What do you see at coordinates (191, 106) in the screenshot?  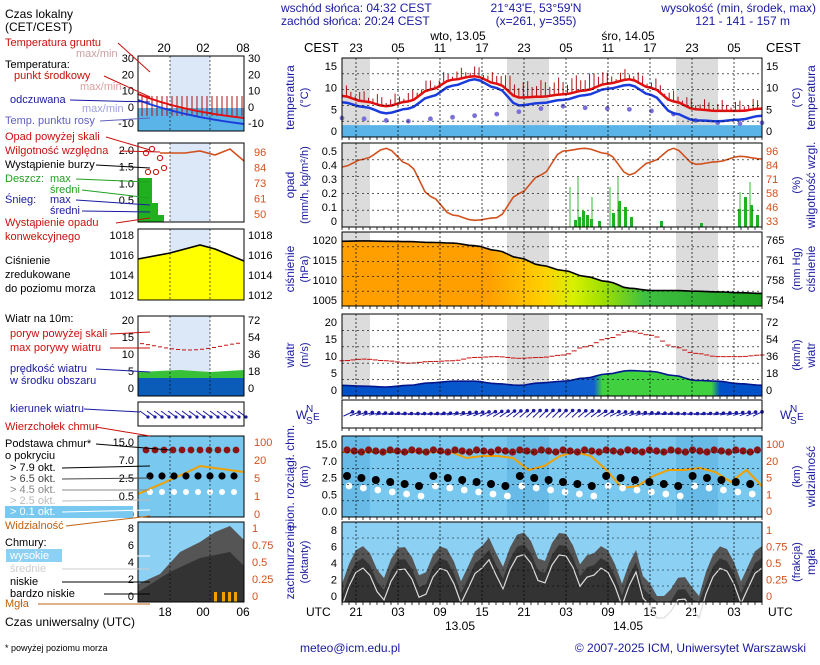 I see `legend-temp-line` at bounding box center [191, 106].